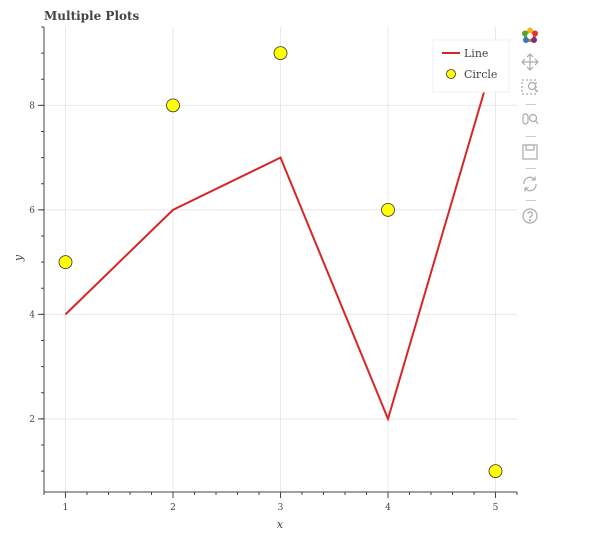  What do you see at coordinates (530, 152) in the screenshot?
I see `save-icon` at bounding box center [530, 152].